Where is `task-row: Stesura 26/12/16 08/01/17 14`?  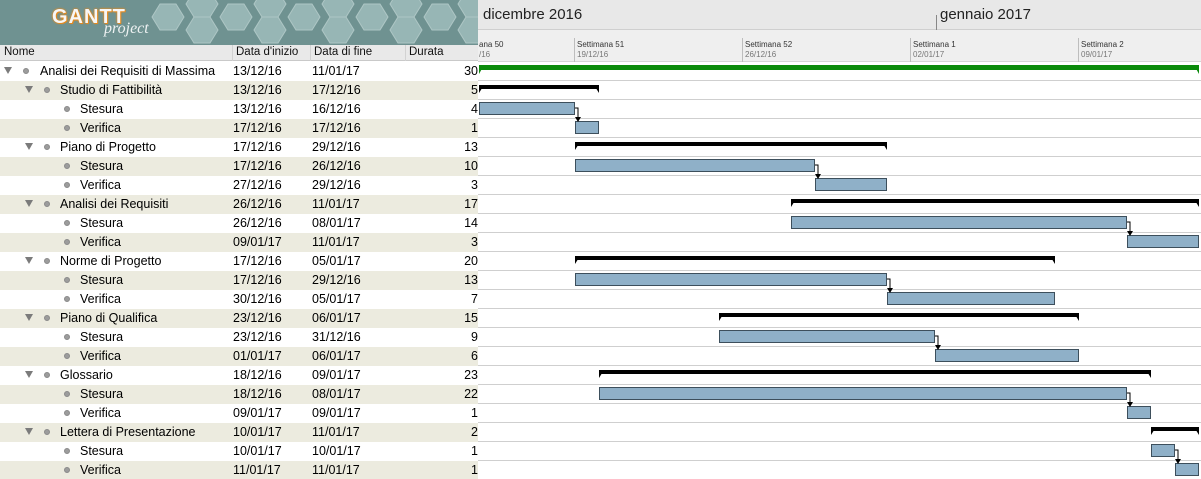
task-row: Stesura 26/12/16 08/01/17 14 is located at coordinates (239, 223).